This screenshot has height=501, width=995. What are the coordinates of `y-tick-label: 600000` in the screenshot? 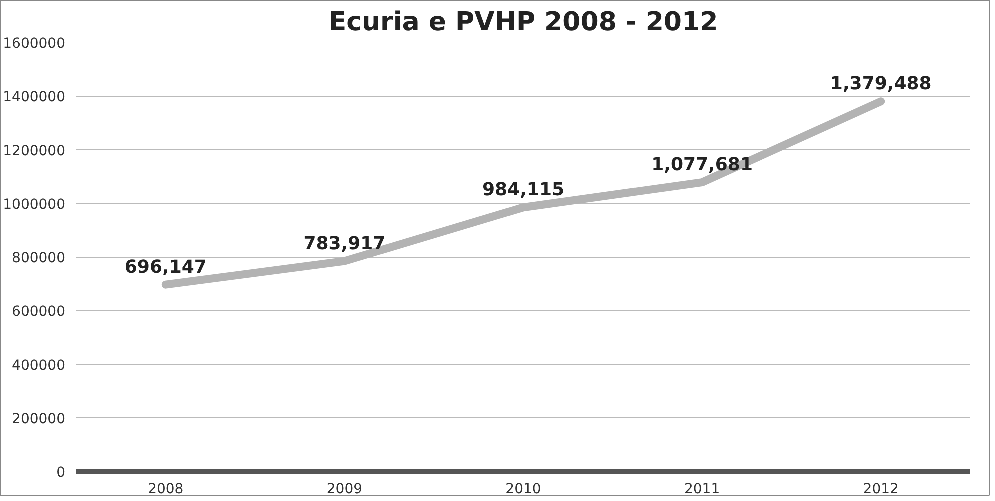 It's located at (39, 312).